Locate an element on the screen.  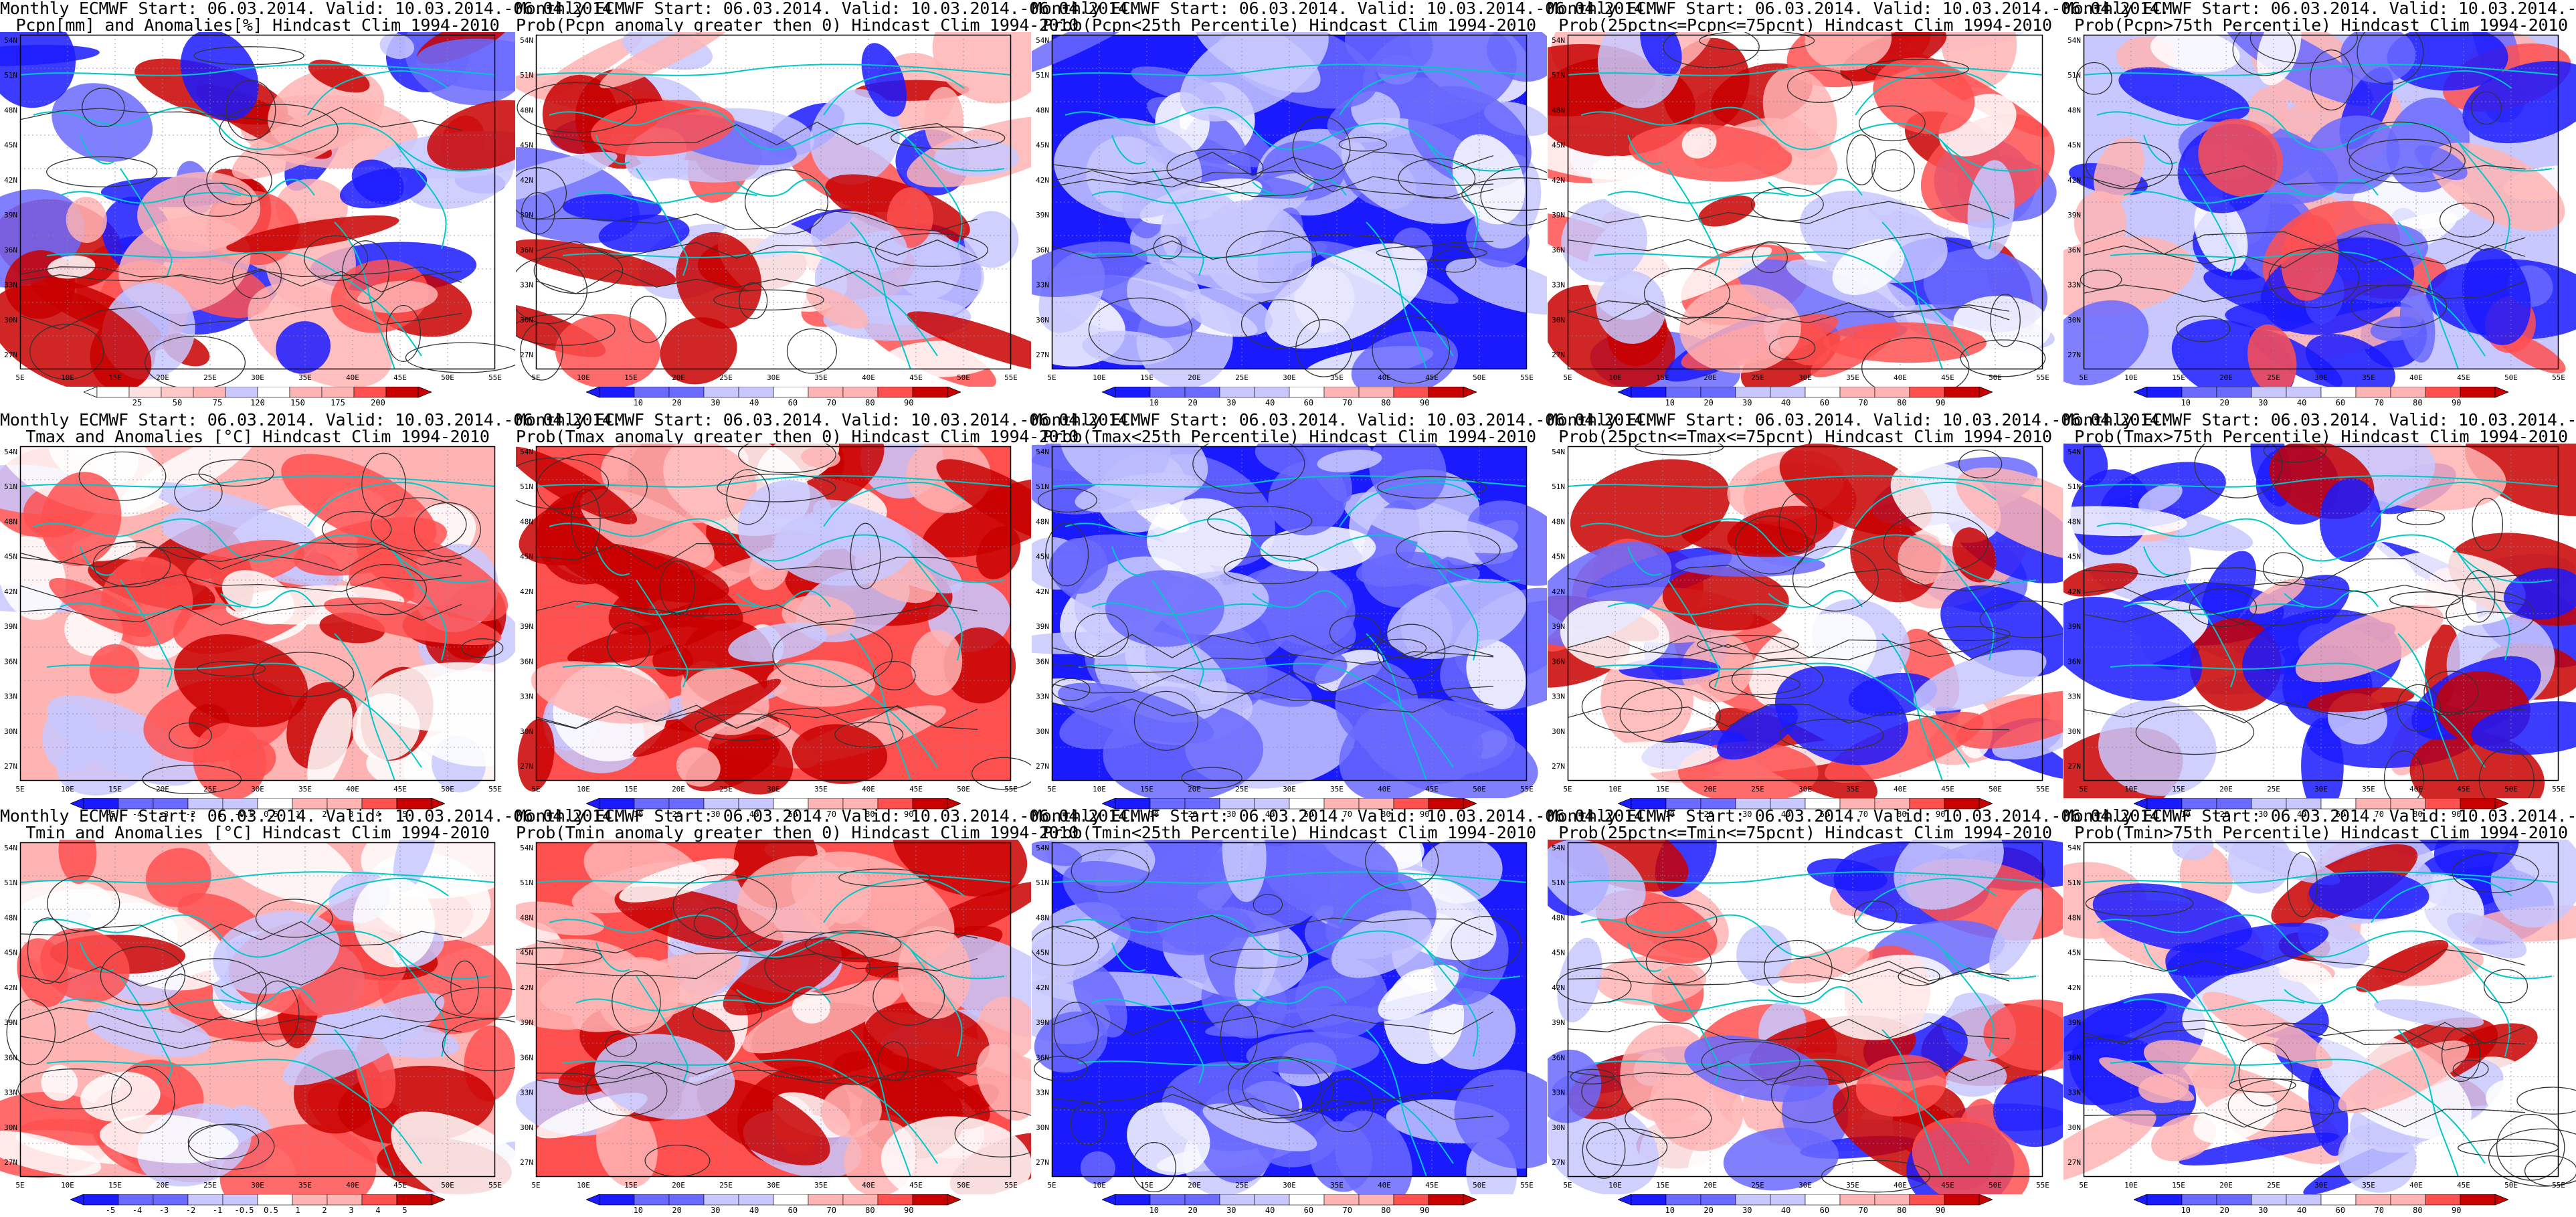
colorbar-tick-label: 40 is located at coordinates (1270, 814).